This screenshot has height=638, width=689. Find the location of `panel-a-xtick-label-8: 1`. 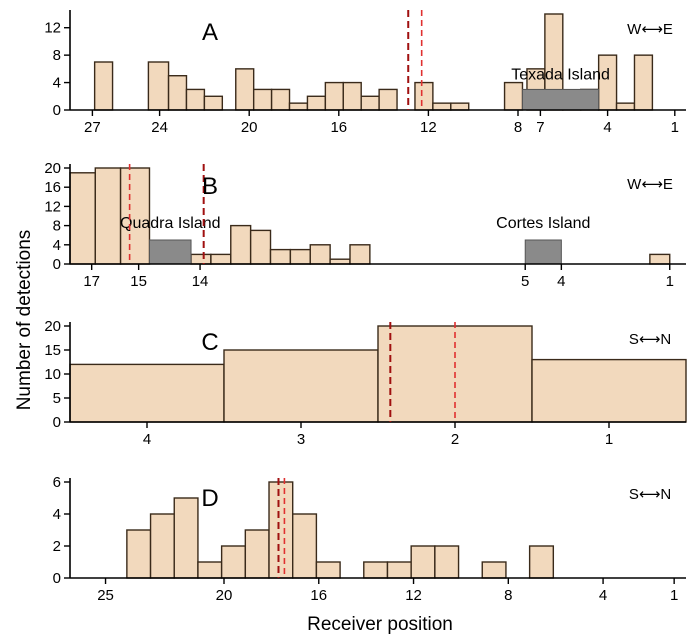

panel-a-xtick-label-8: 1 is located at coordinates (675, 127).